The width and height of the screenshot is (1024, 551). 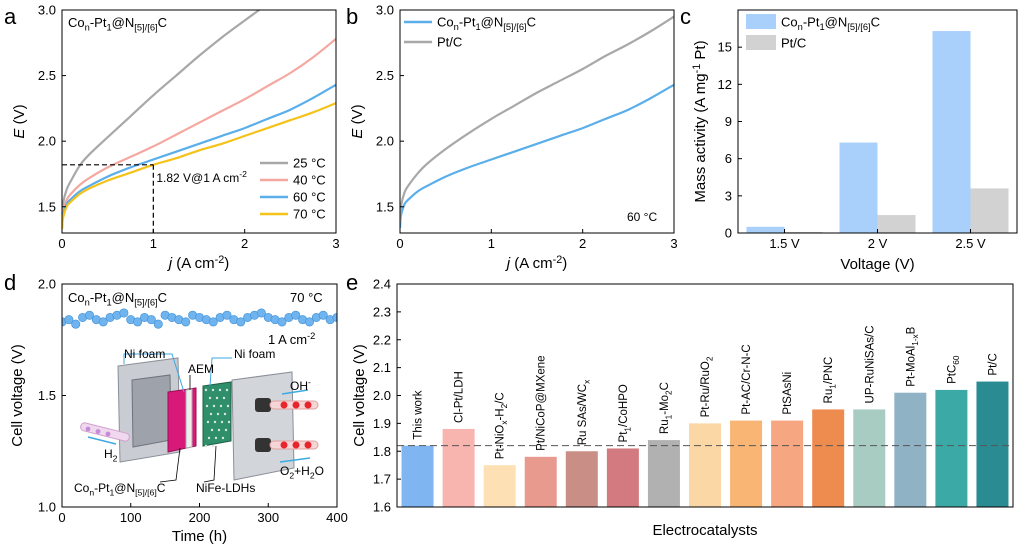 What do you see at coordinates (449, 42) in the screenshot?
I see `panel-b-legend-label-1: Pt/C` at bounding box center [449, 42].